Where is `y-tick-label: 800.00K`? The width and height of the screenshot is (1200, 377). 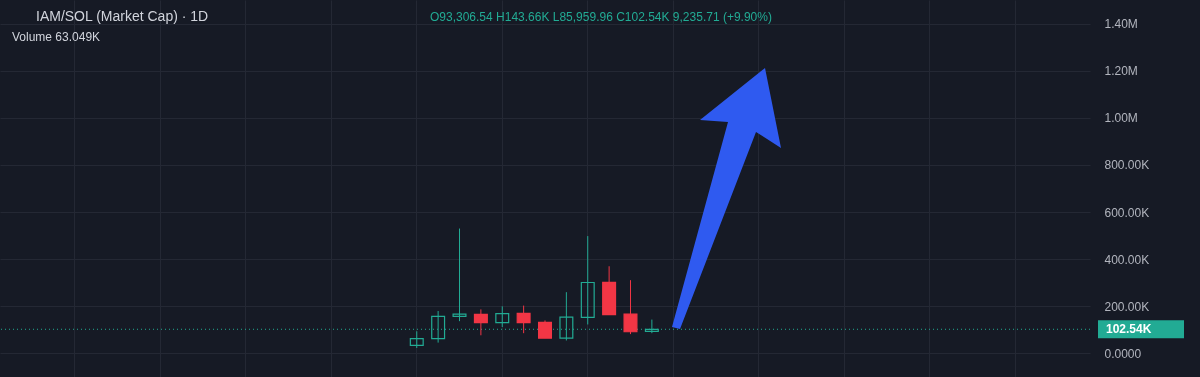 y-tick-label: 800.00K is located at coordinates (1127, 165).